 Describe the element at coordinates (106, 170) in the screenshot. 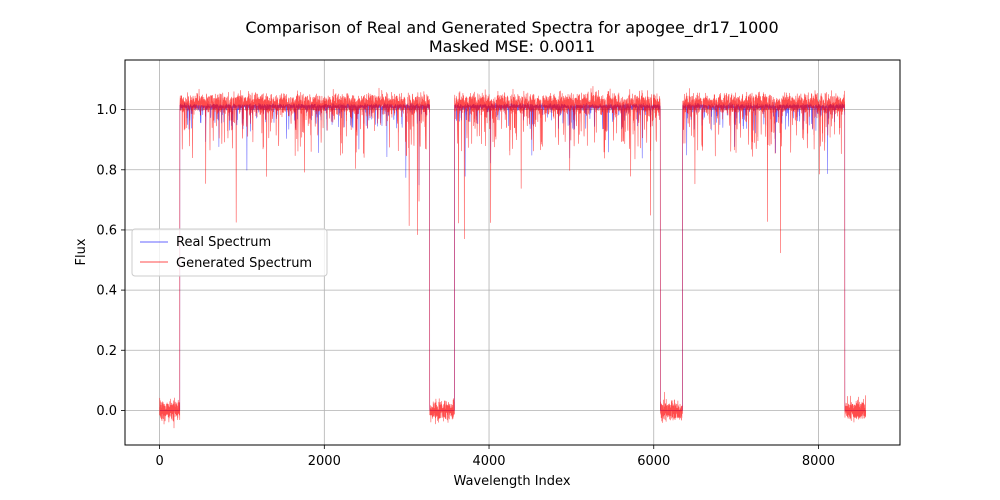

I see `y-tick-label: 0.8` at that location.